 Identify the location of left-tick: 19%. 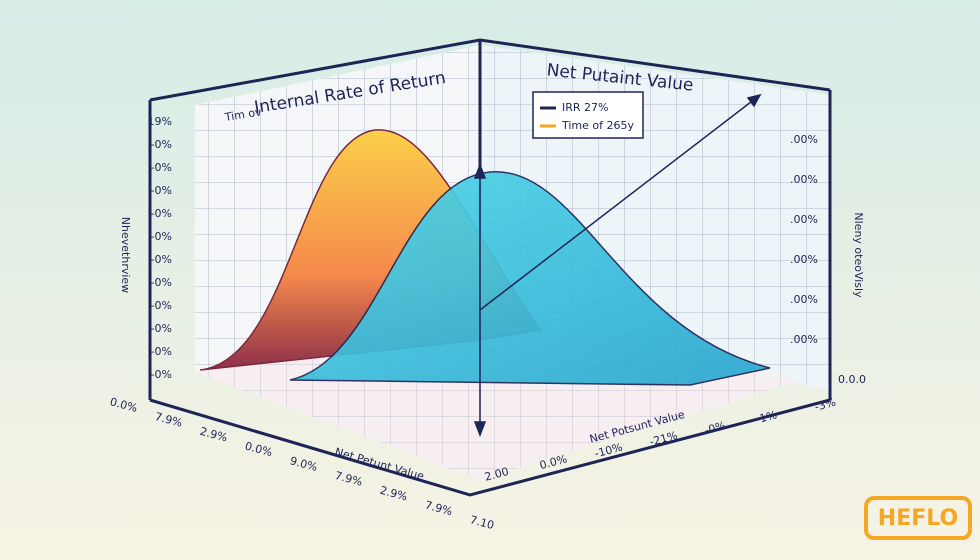
(160, 121).